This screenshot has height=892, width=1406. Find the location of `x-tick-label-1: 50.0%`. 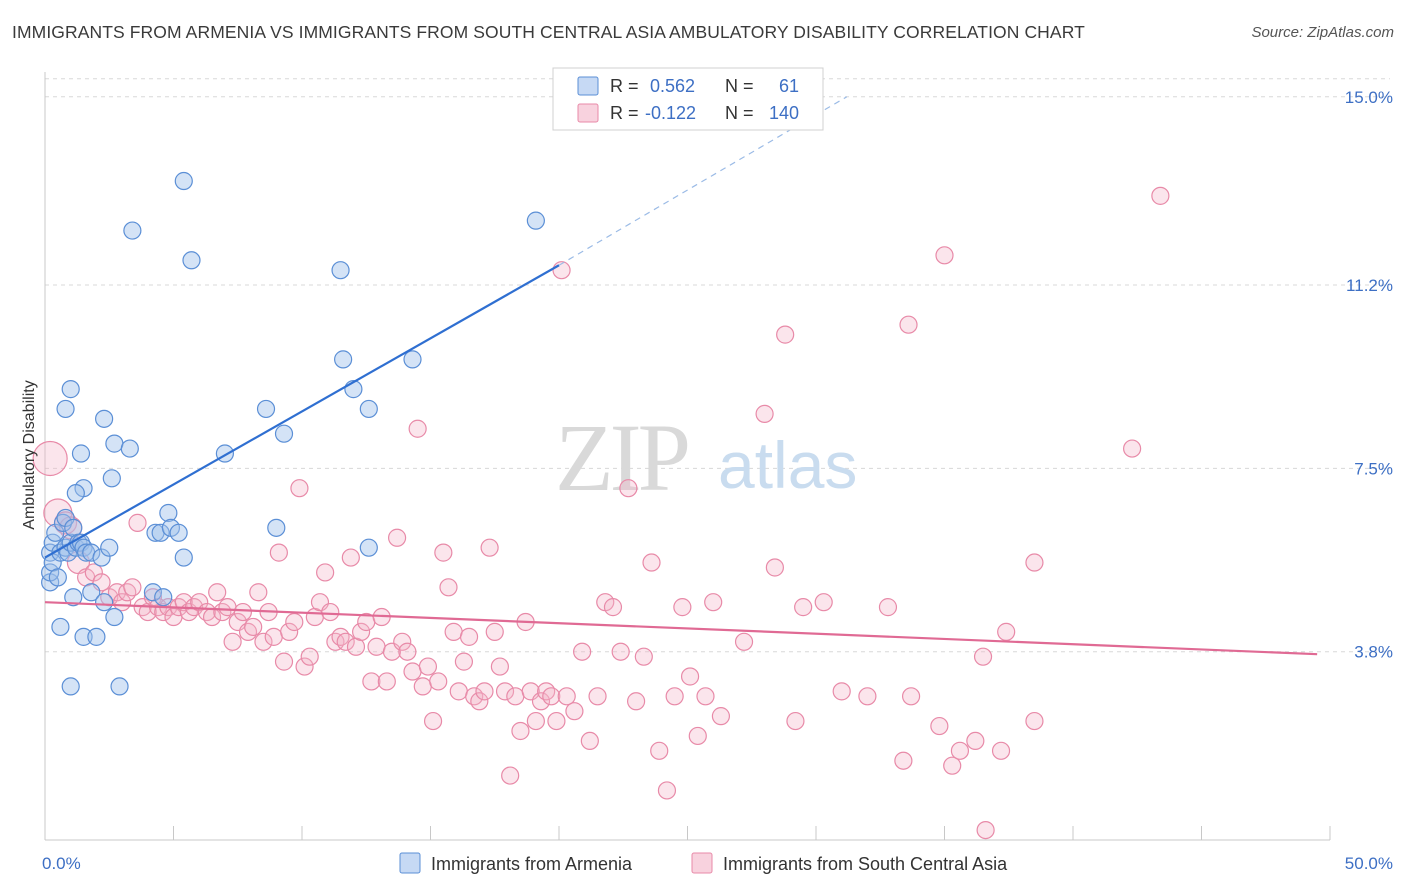

x-tick-label-1: 50.0% is located at coordinates (1369, 863).